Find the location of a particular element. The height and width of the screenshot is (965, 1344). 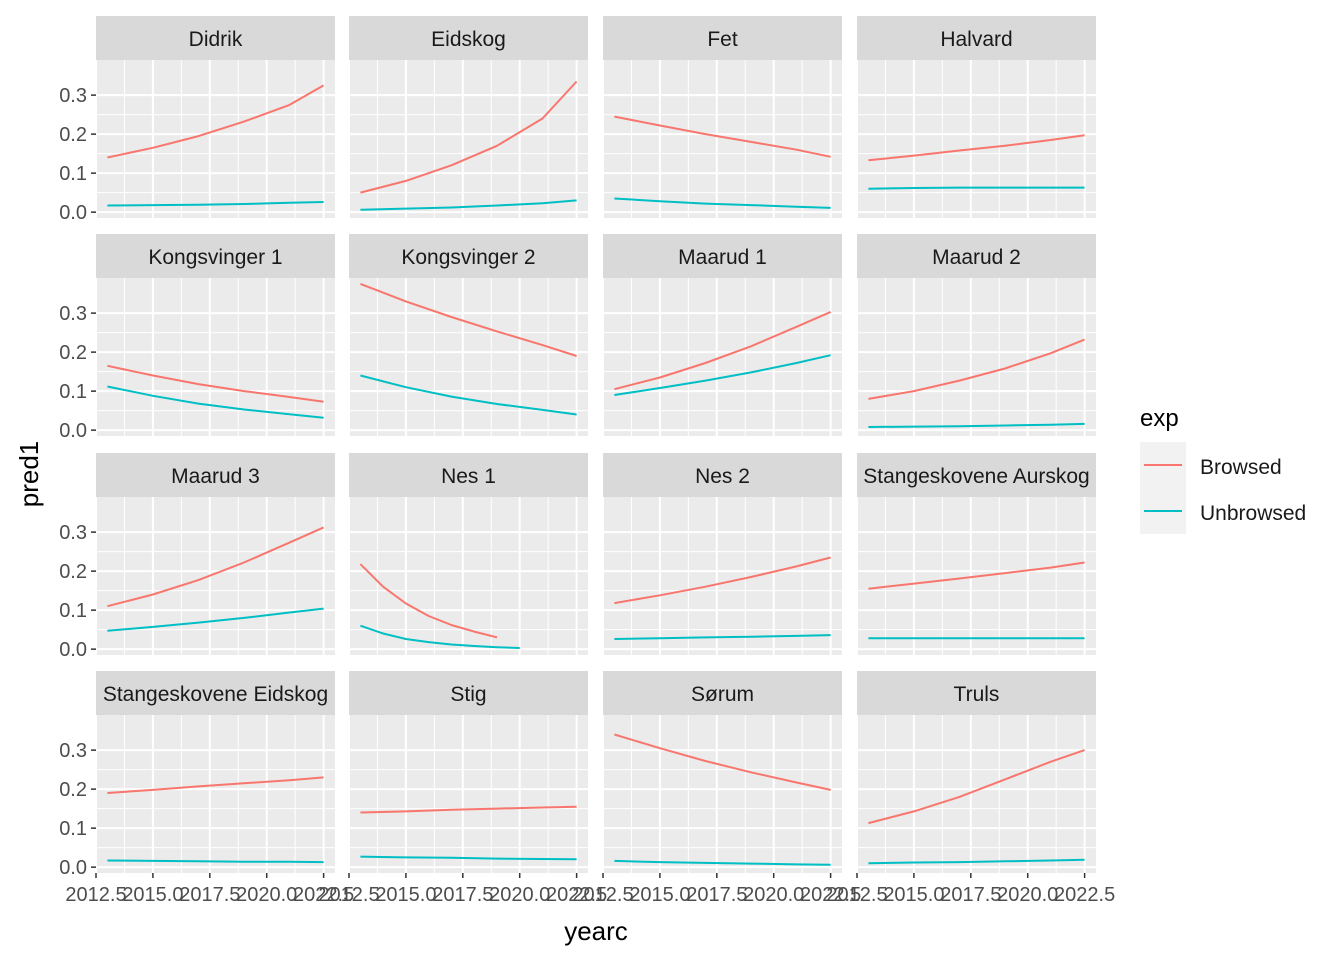

legend-label-unbrowsed: Unbrowsed is located at coordinates (1253, 513).